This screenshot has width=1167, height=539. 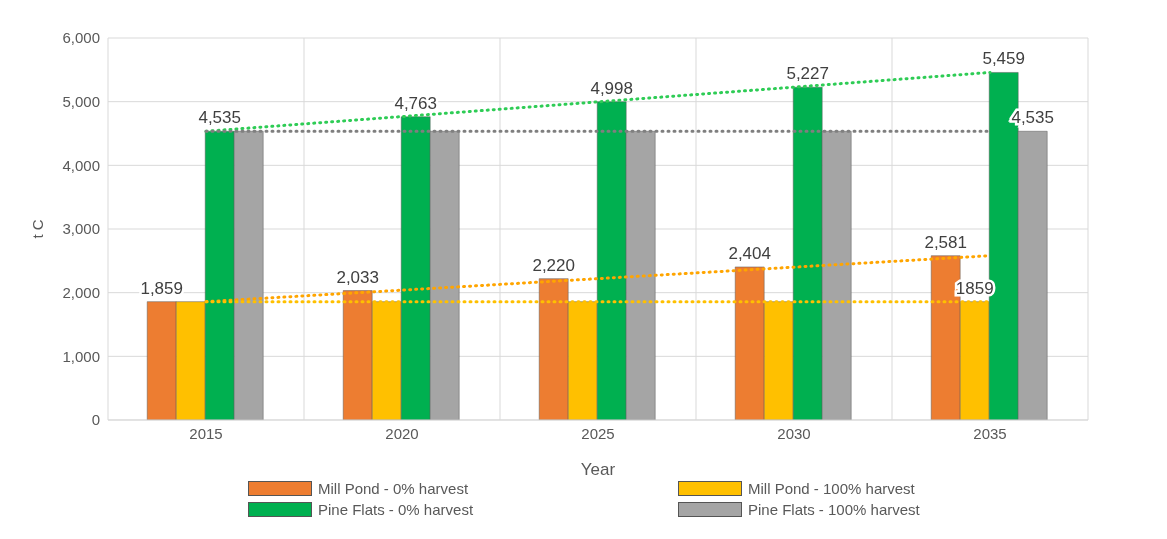 What do you see at coordinates (415, 103) in the screenshot?
I see `data-label: 4,763` at bounding box center [415, 103].